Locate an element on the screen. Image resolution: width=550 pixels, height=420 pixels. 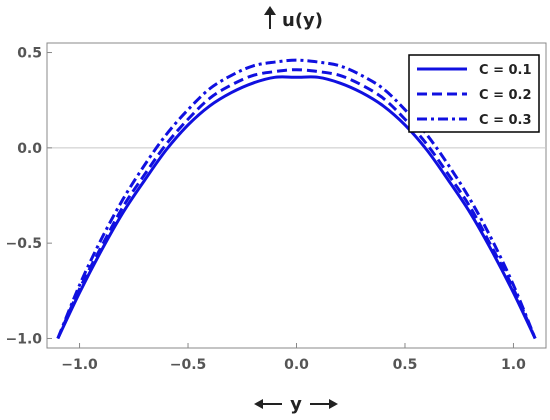
y-tick-label: 0.0 is located at coordinates (29, 149).